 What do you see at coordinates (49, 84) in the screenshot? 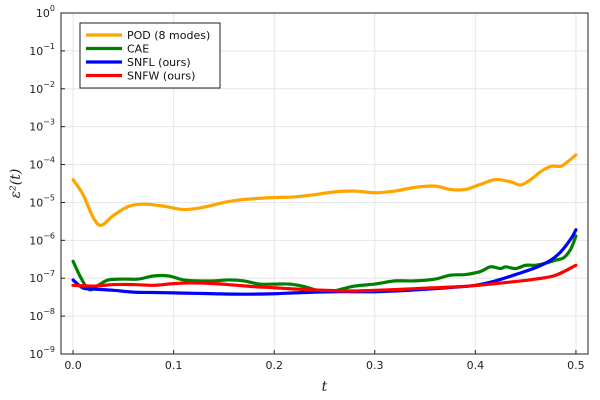
I see `y-tick-exponent: −2` at bounding box center [49, 84].